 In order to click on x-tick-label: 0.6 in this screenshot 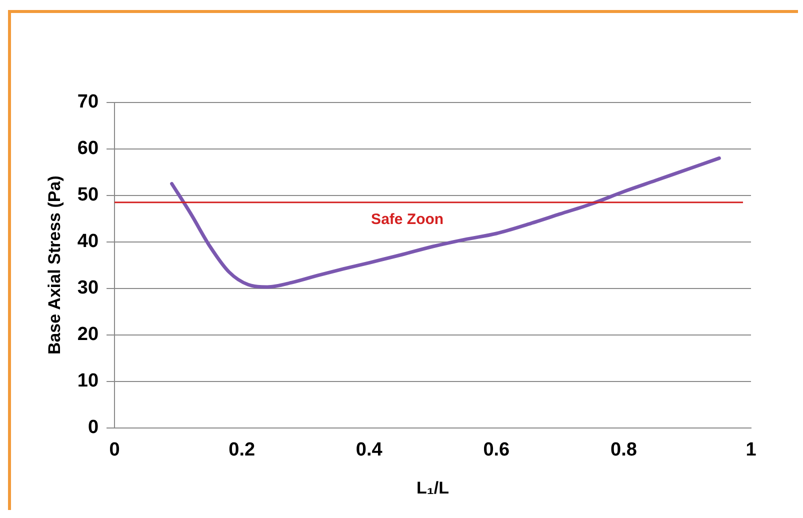, I will do `click(496, 449)`.